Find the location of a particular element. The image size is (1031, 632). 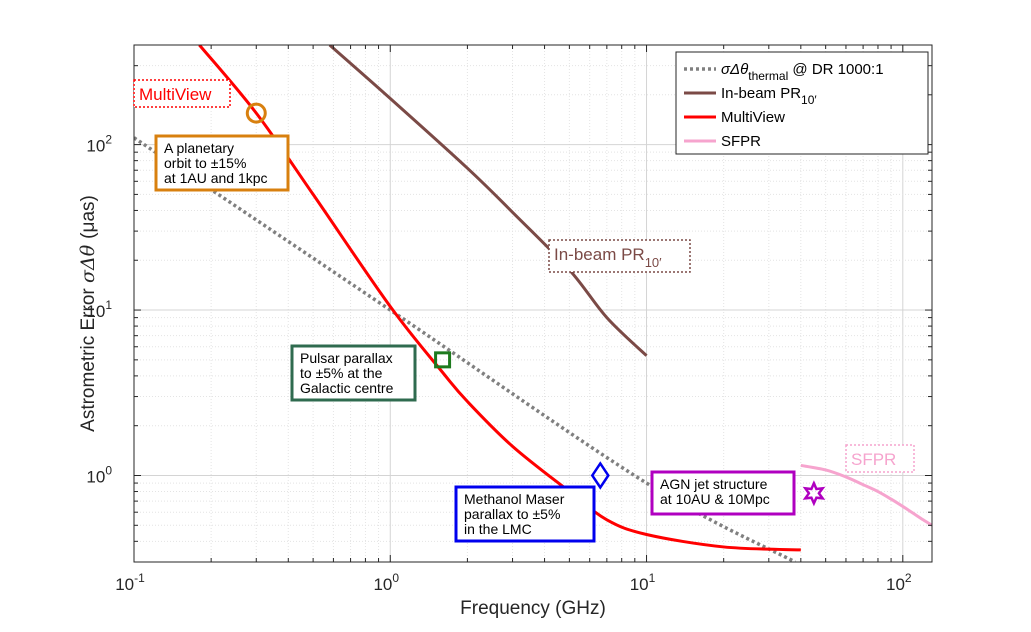

annotation-text: Galactic centre is located at coordinates (347, 388).